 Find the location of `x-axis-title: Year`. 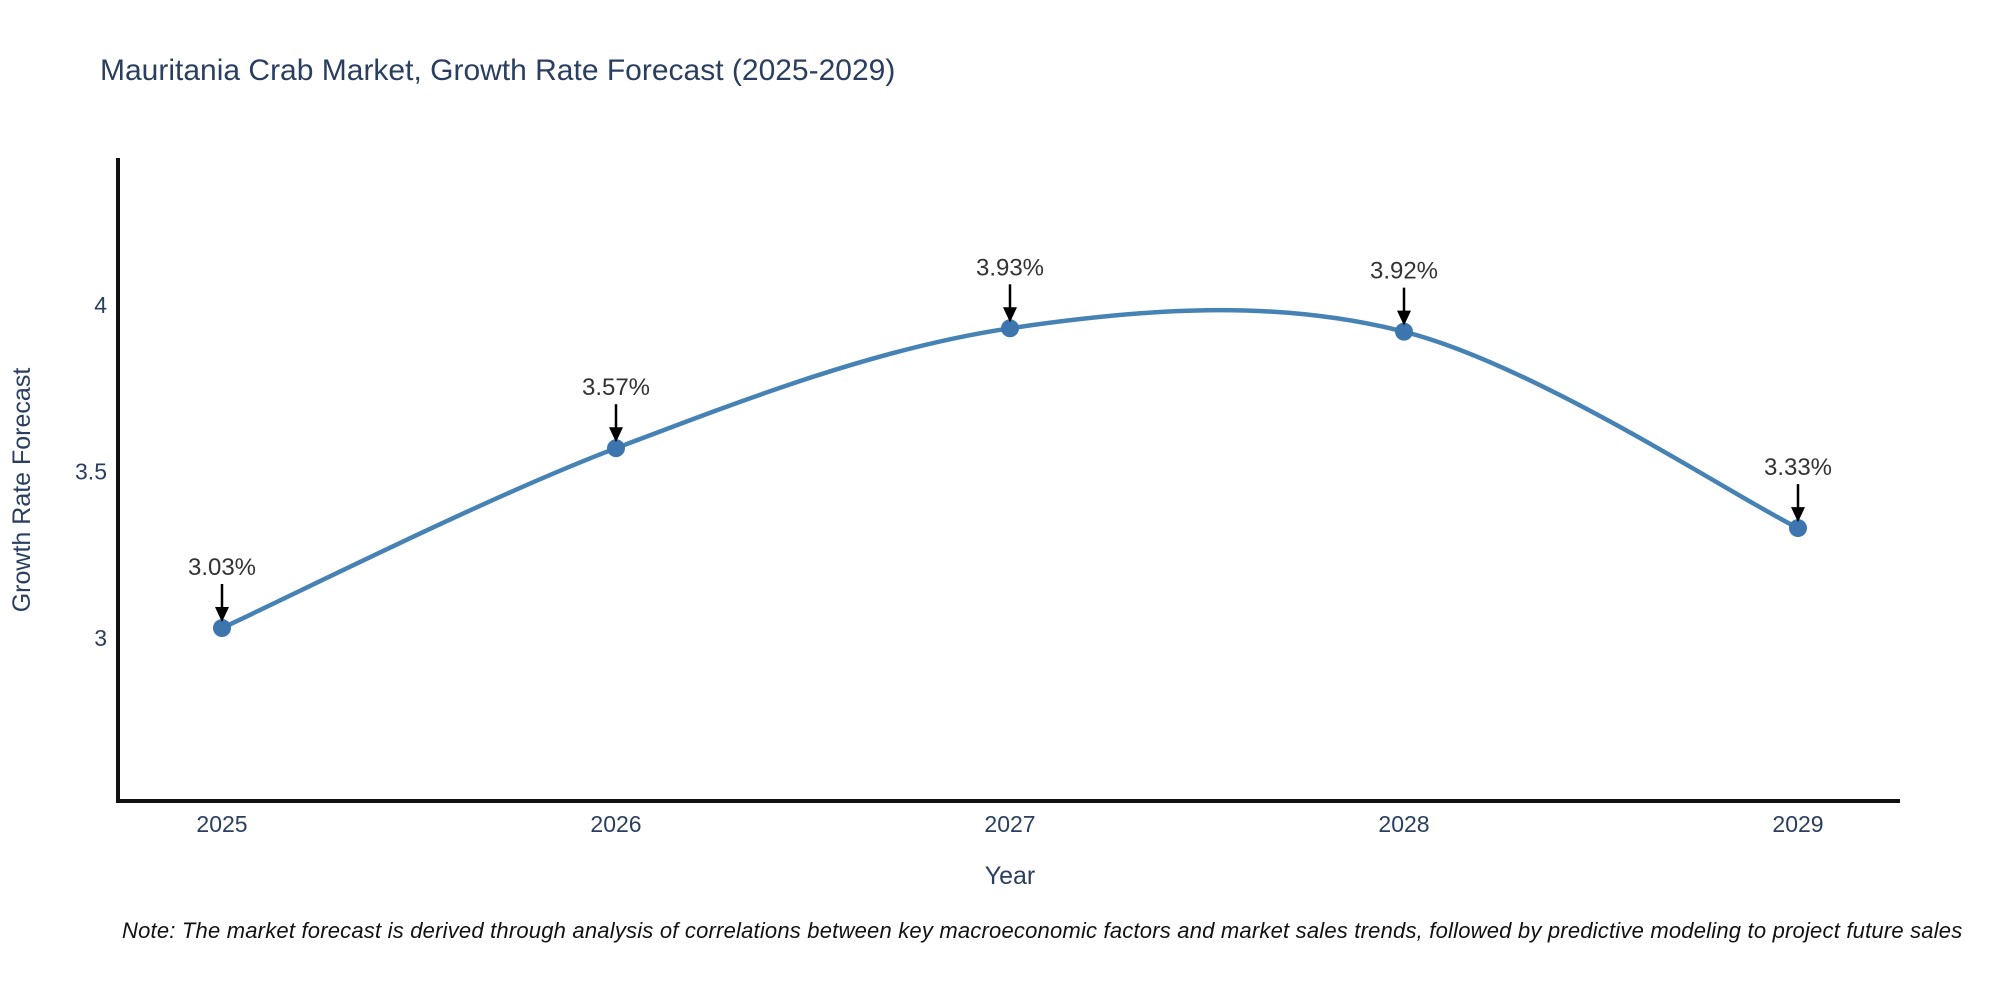

x-axis-title: Year is located at coordinates (1010, 876).